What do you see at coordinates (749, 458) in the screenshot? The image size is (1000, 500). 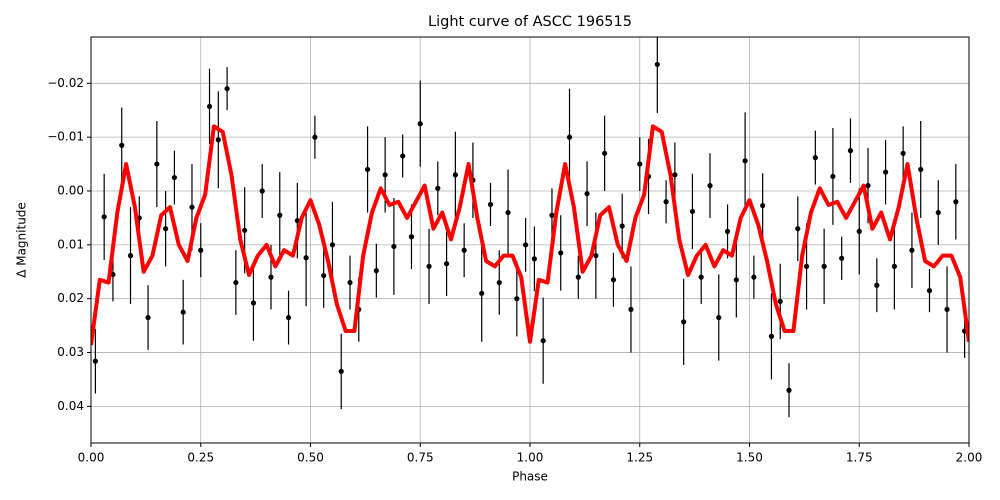 I see `x-tick-label: 1.50` at bounding box center [749, 458].